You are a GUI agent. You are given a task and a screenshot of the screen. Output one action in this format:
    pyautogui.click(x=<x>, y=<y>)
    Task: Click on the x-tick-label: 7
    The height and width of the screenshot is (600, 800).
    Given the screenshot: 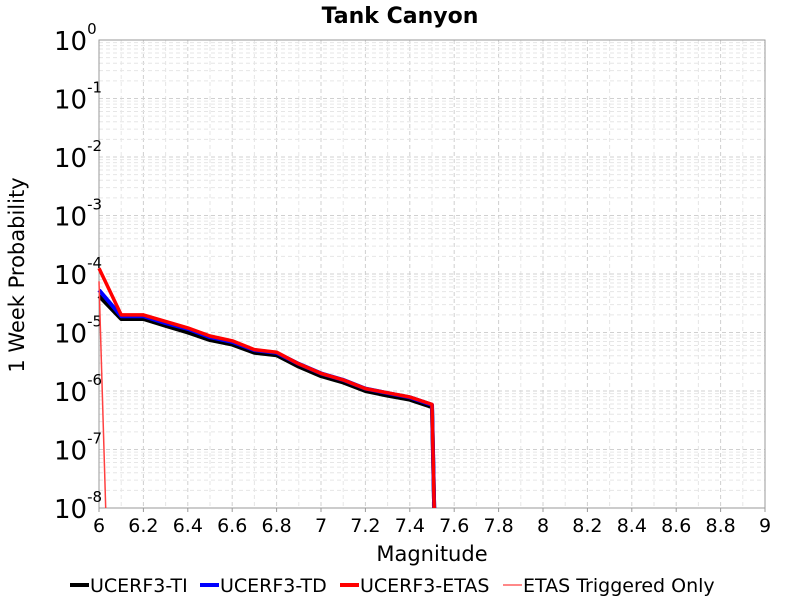 What is the action you would take?
    pyautogui.click(x=321, y=526)
    